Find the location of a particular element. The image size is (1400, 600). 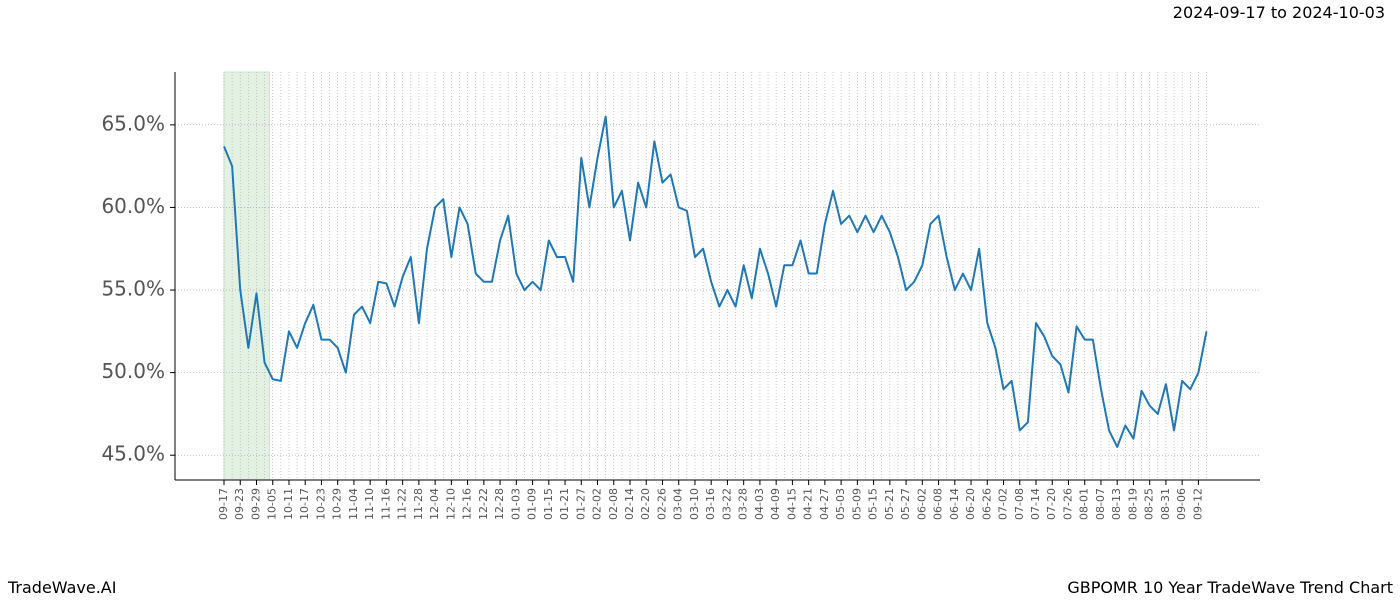

x-tick-label: 07-02 is located at coordinates (1003, 504).